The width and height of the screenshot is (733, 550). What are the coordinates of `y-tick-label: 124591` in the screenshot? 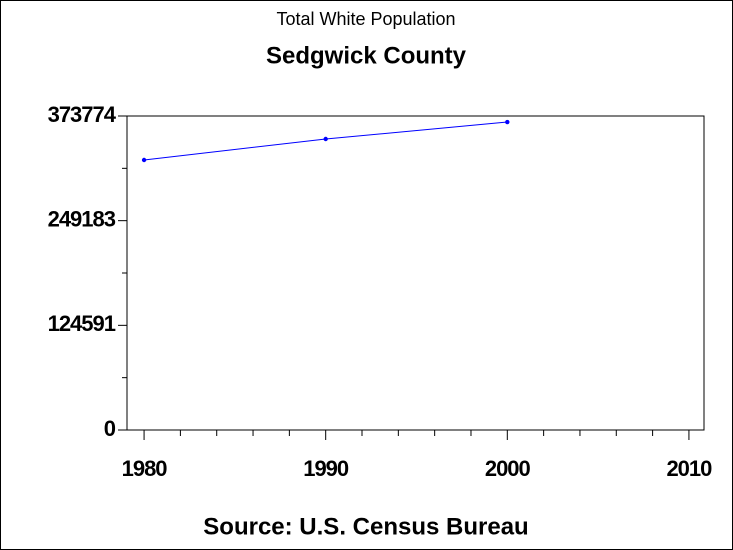 It's located at (82, 323).